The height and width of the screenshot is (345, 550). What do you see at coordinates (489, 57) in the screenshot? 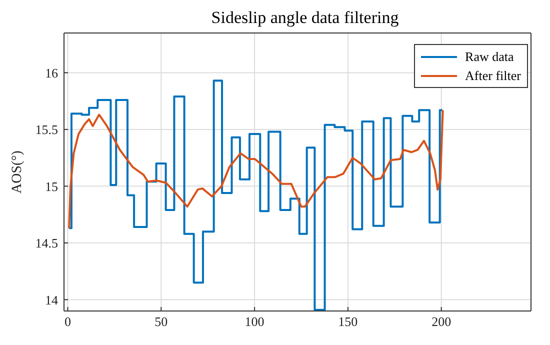
I see `legend-label: Raw data` at bounding box center [489, 57].